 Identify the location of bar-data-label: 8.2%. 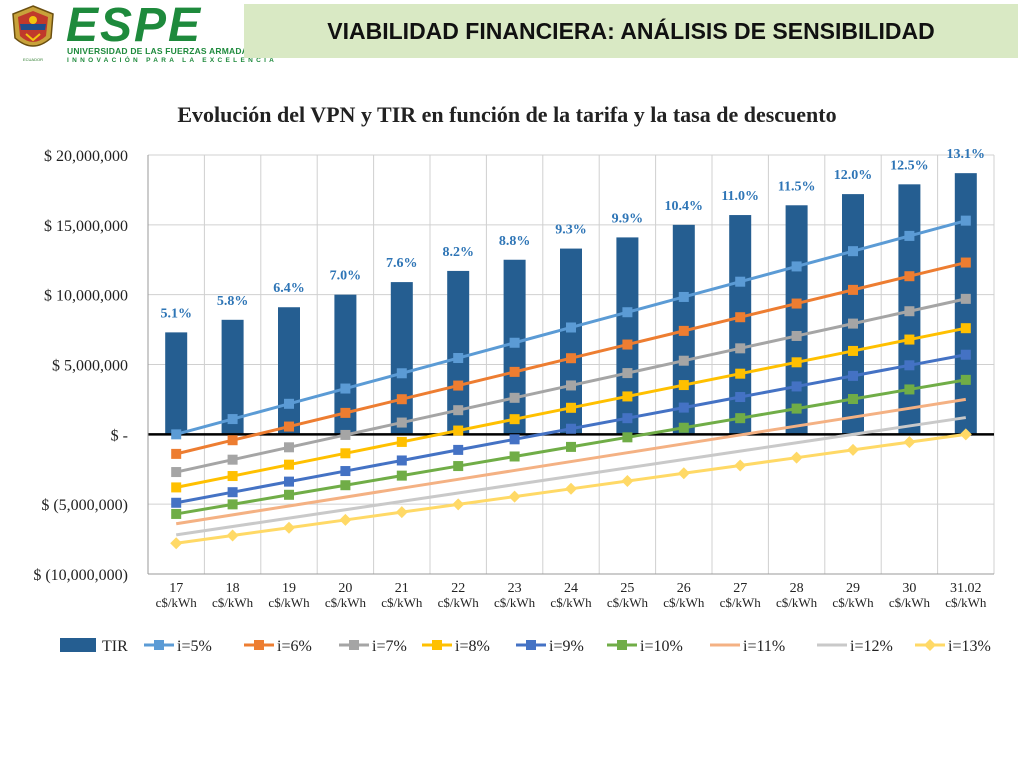
(458, 252).